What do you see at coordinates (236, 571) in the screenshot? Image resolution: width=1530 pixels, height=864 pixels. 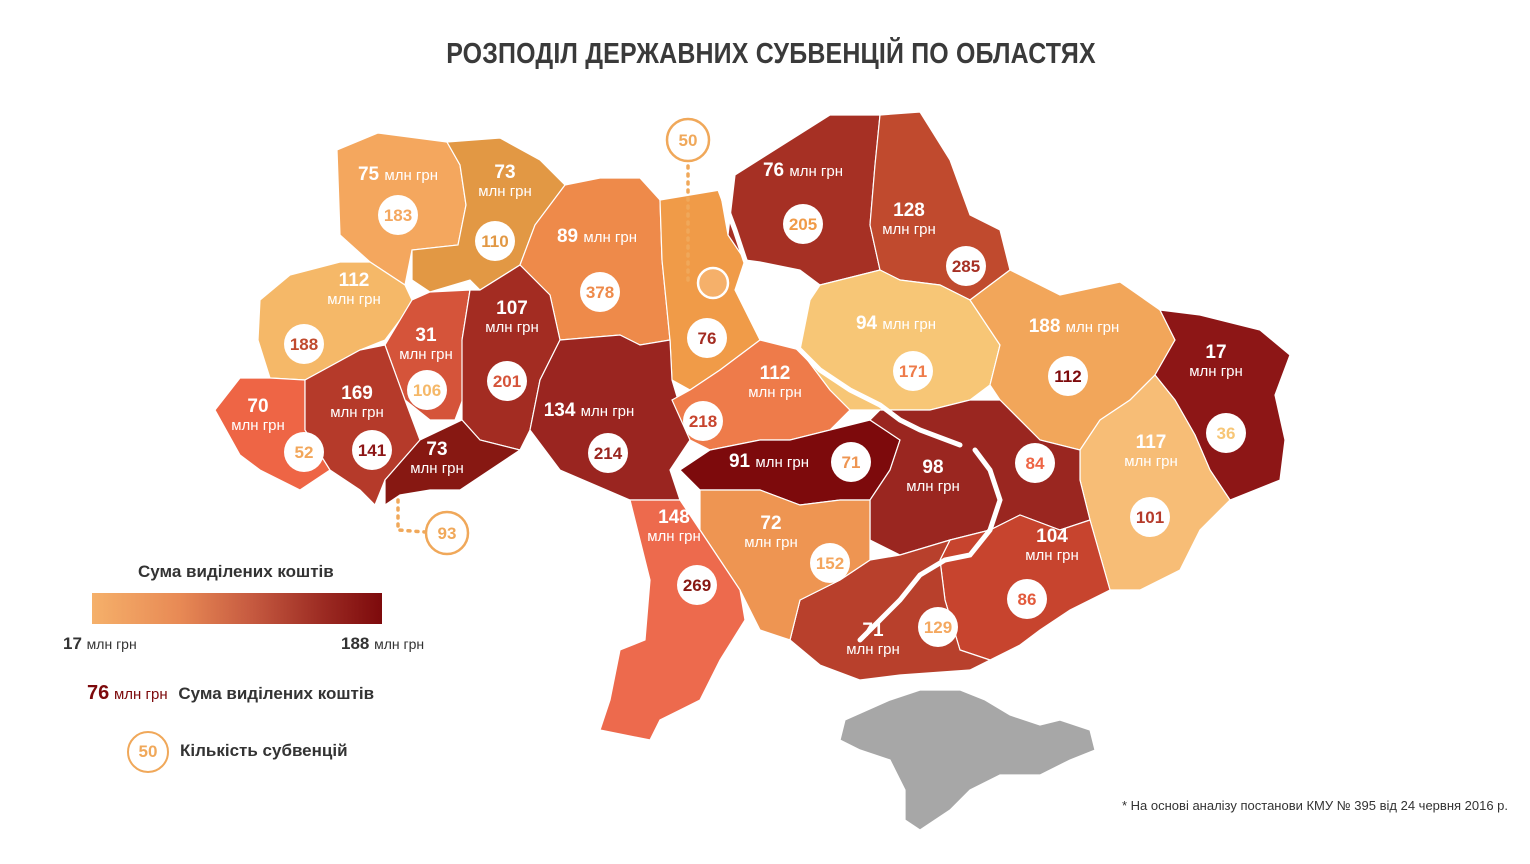 I see `legend-gradient-title: Сума виділених коштів` at bounding box center [236, 571].